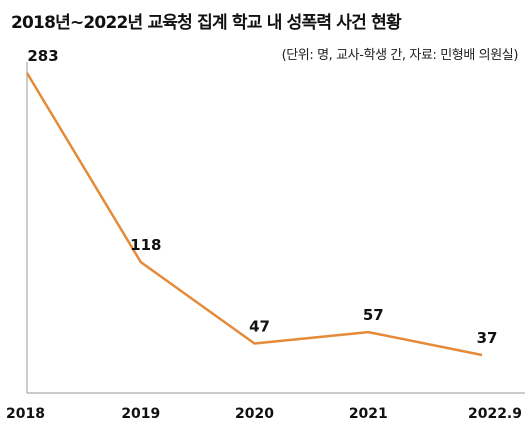 The image size is (530, 431). What do you see at coordinates (145, 245) in the screenshot?
I see `data-label: 118` at bounding box center [145, 245].